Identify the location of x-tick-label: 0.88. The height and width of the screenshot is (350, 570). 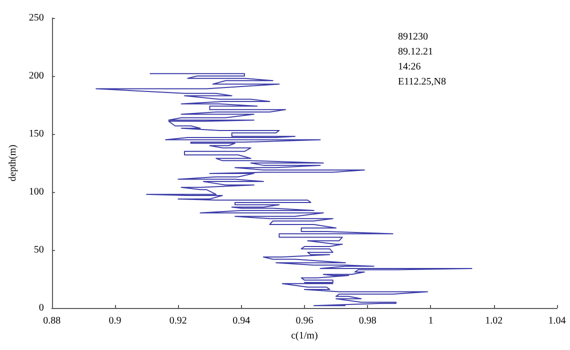
(52, 321).